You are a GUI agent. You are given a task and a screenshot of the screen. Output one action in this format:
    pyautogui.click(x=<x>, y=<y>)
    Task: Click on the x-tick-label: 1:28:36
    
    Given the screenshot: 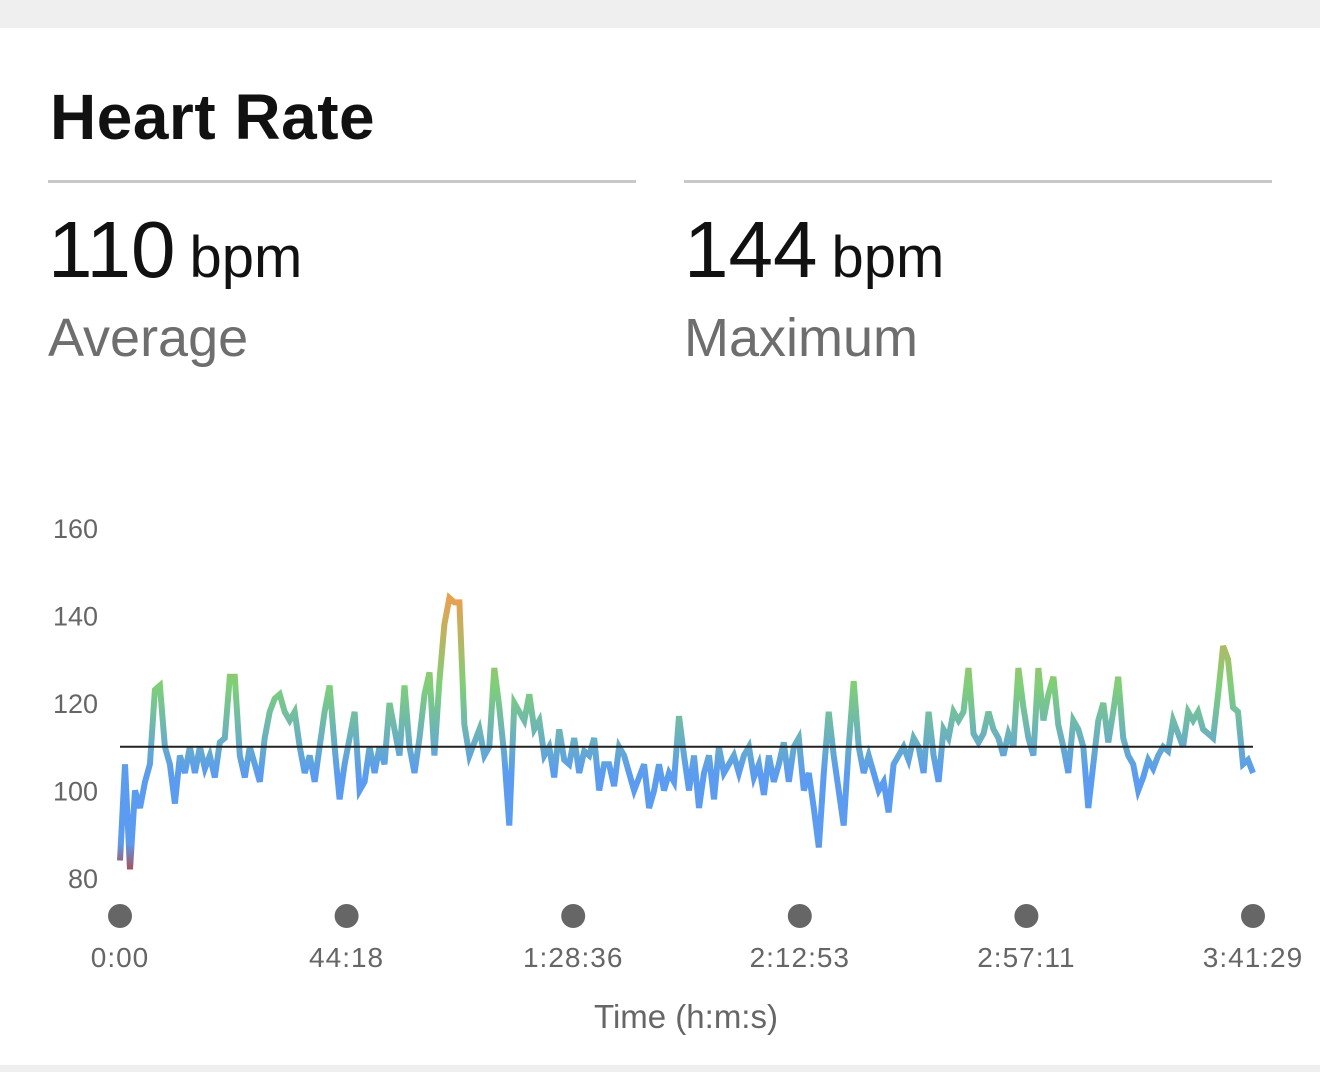 What is the action you would take?
    pyautogui.click(x=573, y=957)
    